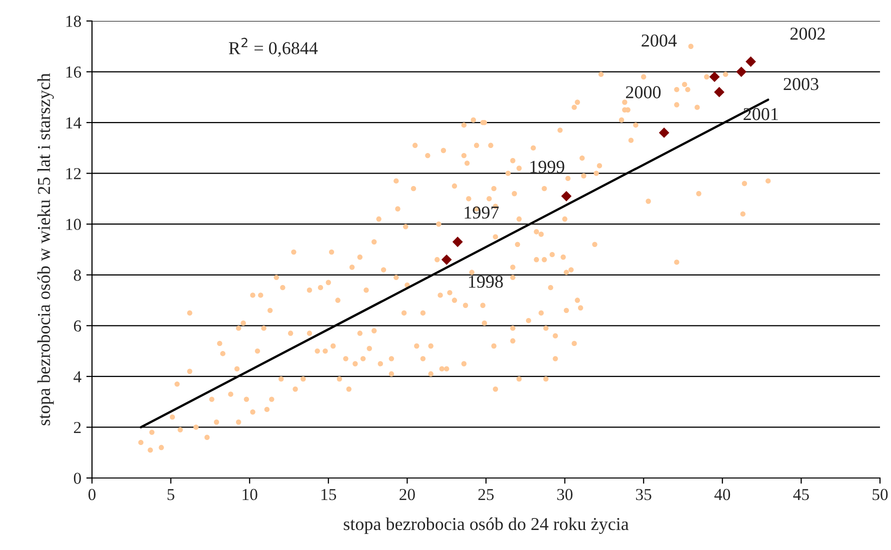  Describe the element at coordinates (481, 212) in the screenshot. I see `annotation: 1997` at that location.